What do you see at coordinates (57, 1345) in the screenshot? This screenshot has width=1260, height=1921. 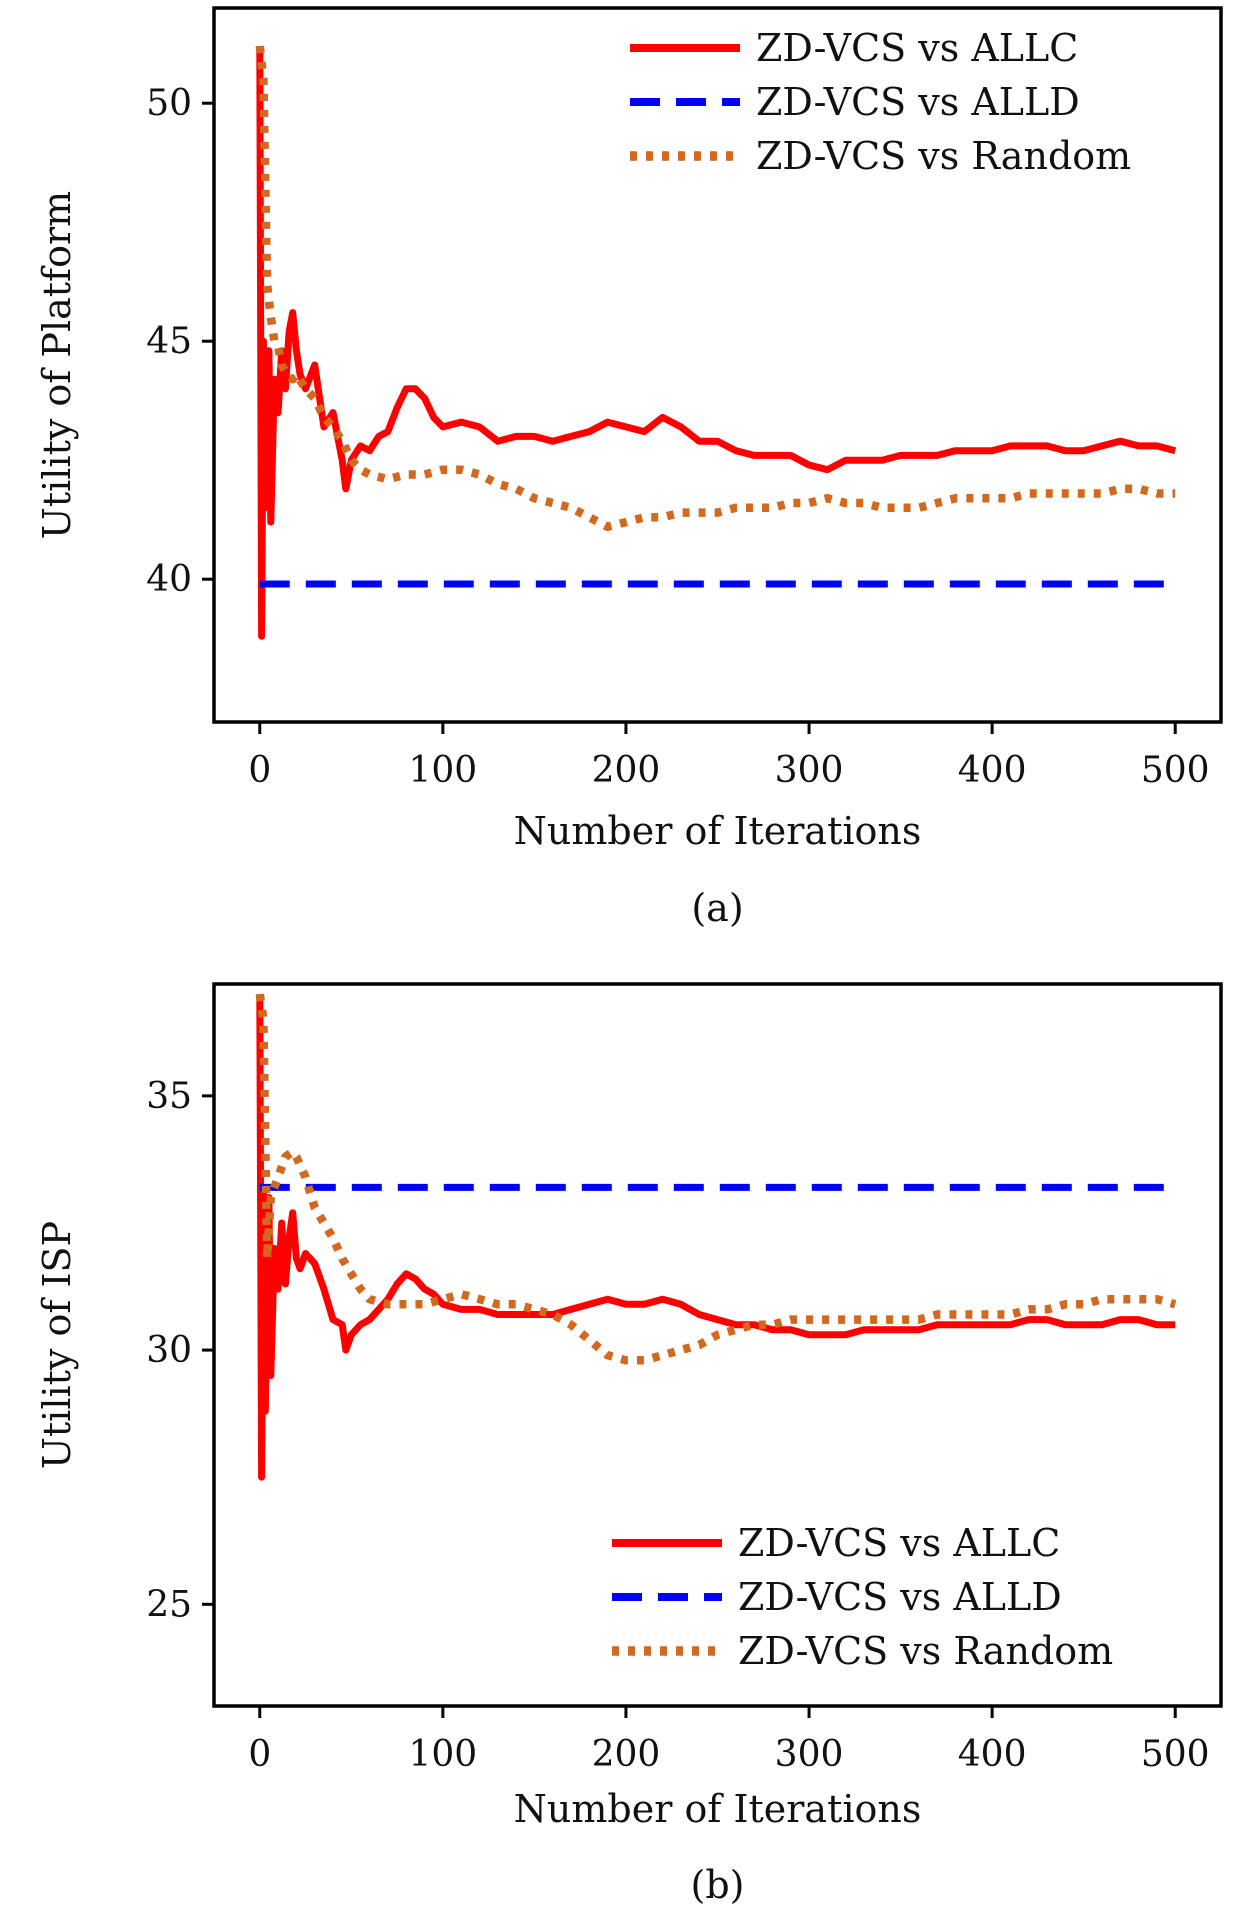 I see `y-axis-title: Utility of ISP` at bounding box center [57, 1345].